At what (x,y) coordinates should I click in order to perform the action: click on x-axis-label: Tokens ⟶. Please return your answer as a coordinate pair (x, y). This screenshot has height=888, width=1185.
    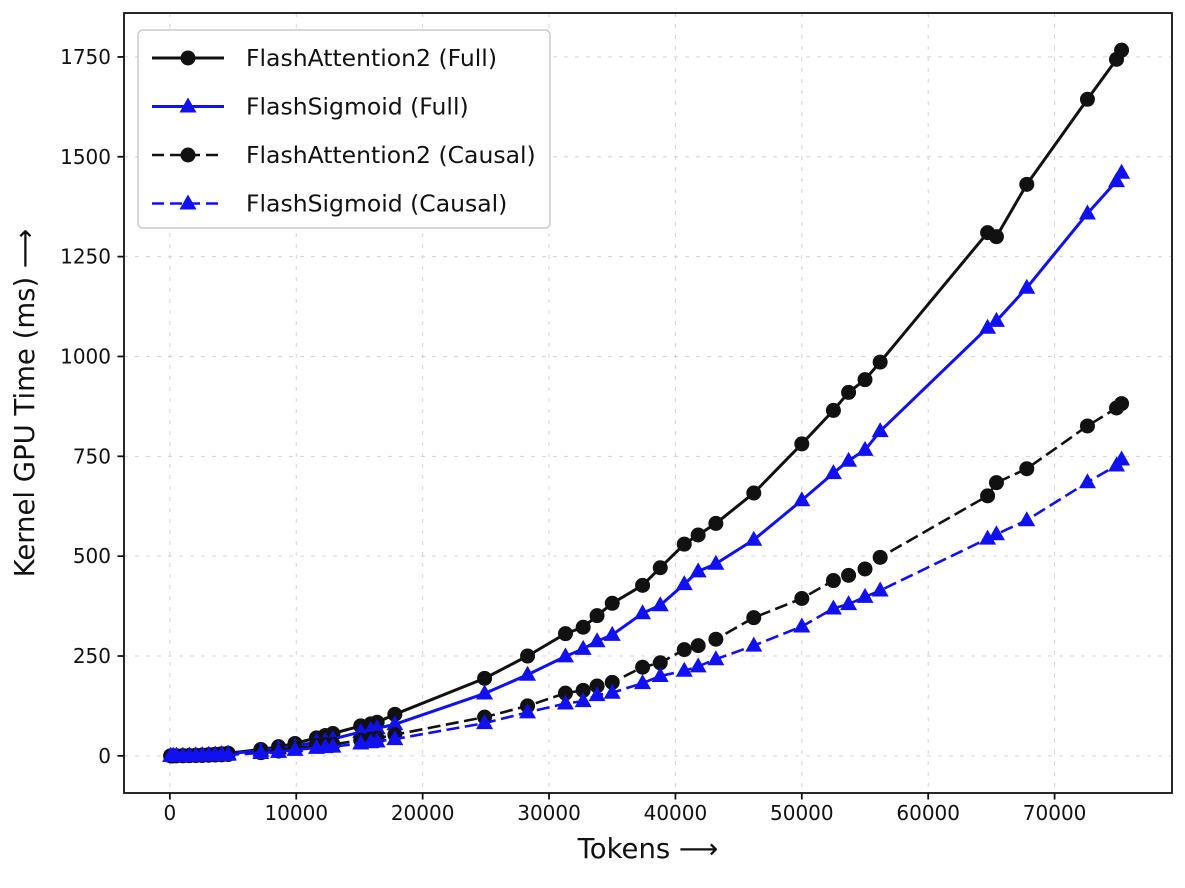
    Looking at the image, I should click on (648, 849).